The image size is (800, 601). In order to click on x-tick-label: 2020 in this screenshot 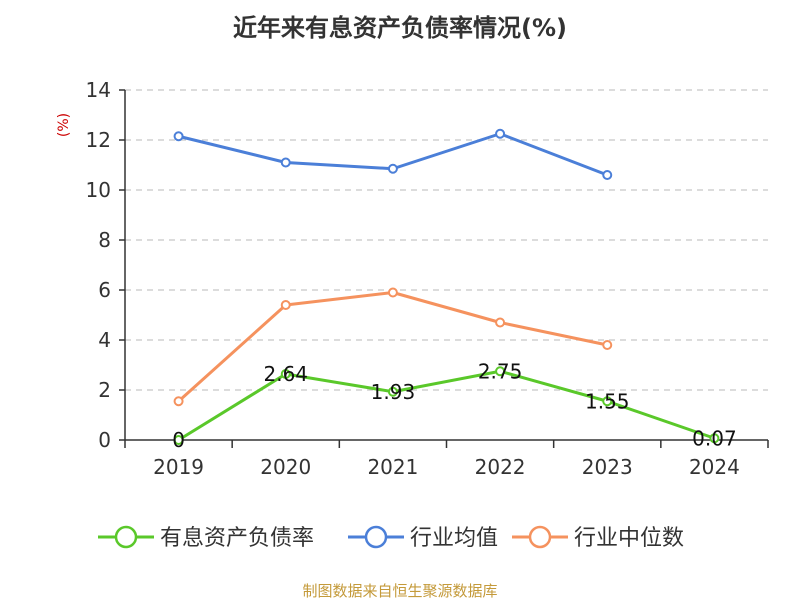, I will do `click(285, 467)`.